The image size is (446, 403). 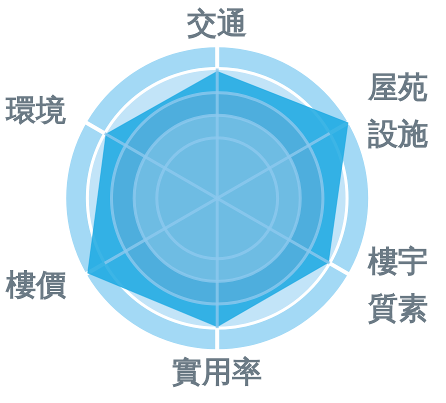 I want to click on spoke-label: 樓價, so click(x=36, y=286).